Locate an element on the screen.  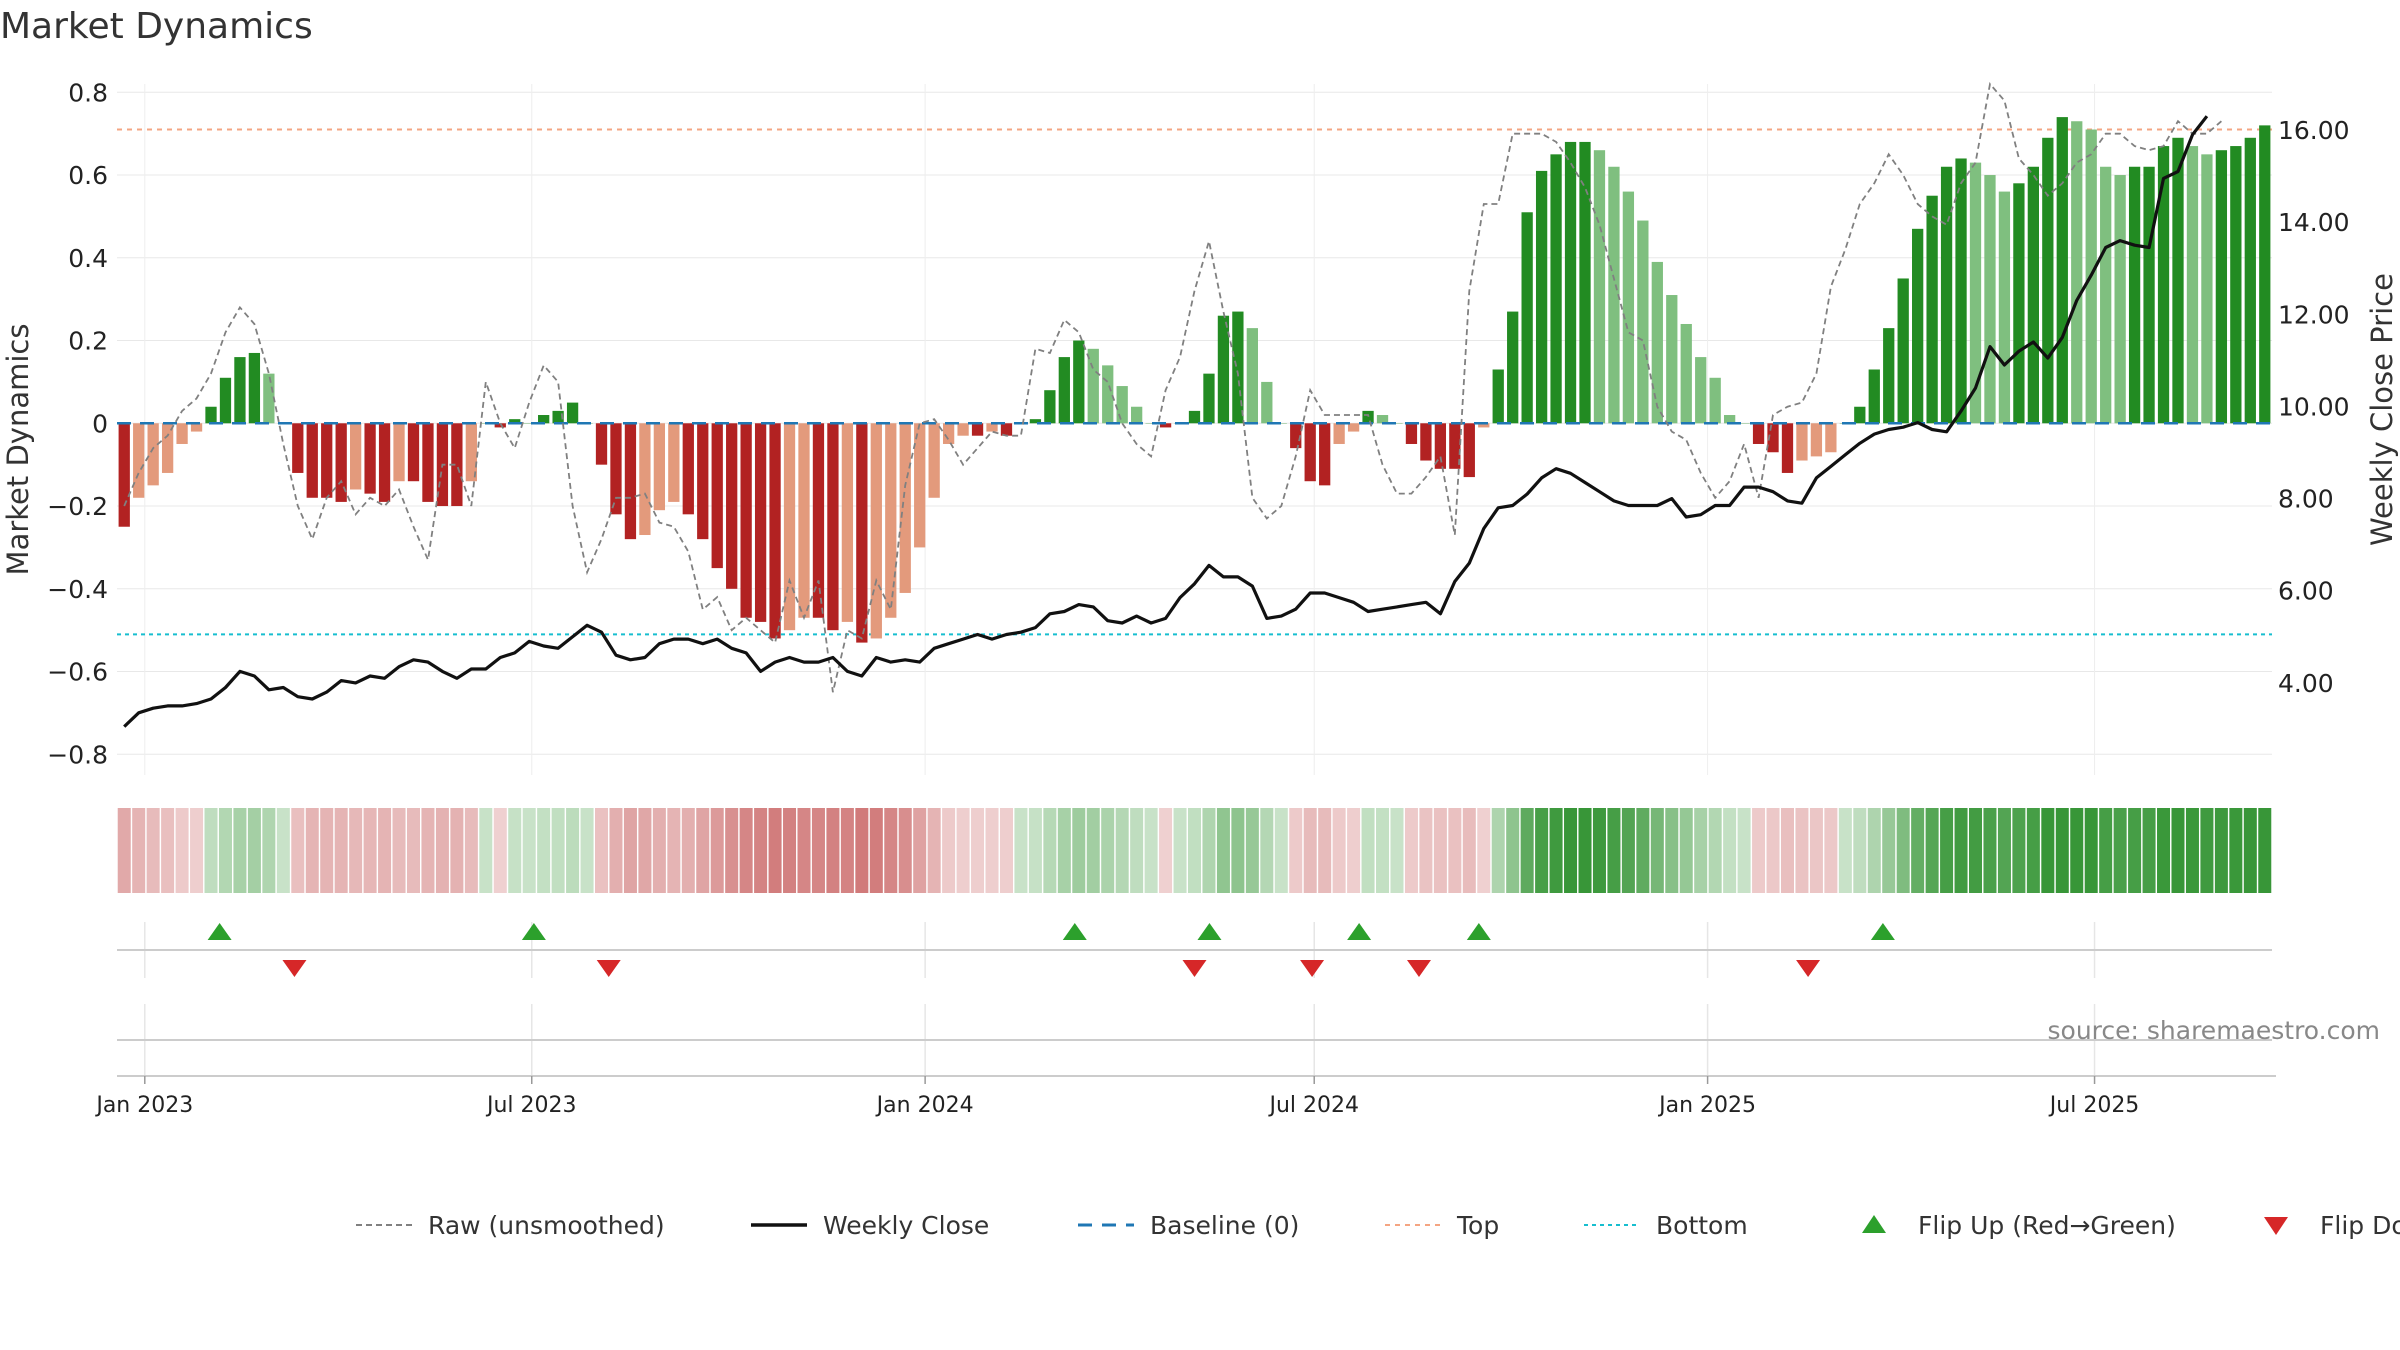
date-tick-label: Jul 2024 is located at coordinates (1313, 1105).